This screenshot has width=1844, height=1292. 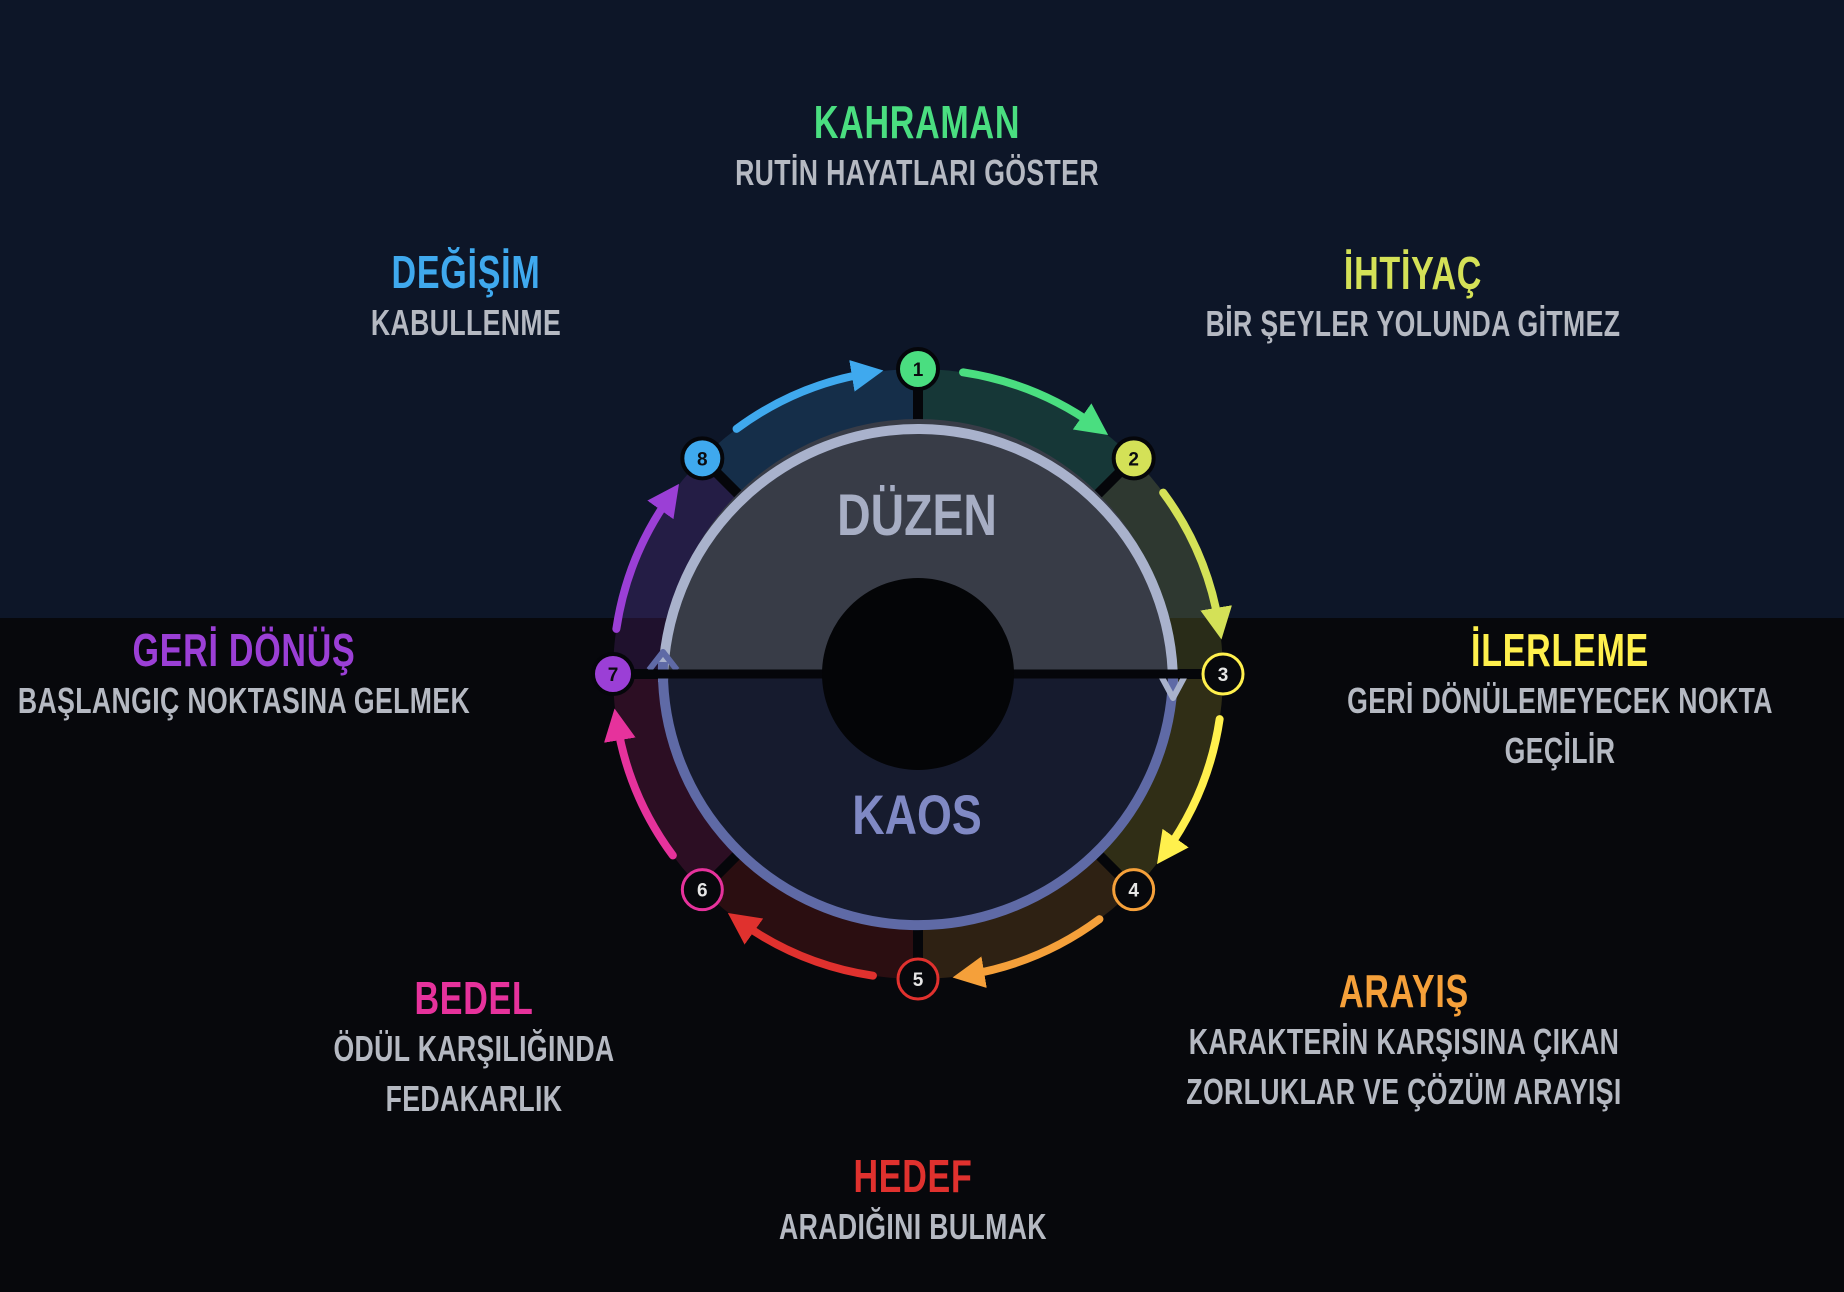 I want to click on node-number-7: 7, so click(x=613, y=675).